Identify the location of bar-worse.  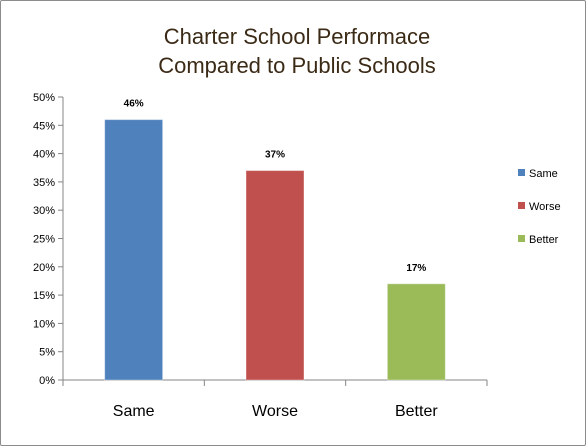
(275, 275).